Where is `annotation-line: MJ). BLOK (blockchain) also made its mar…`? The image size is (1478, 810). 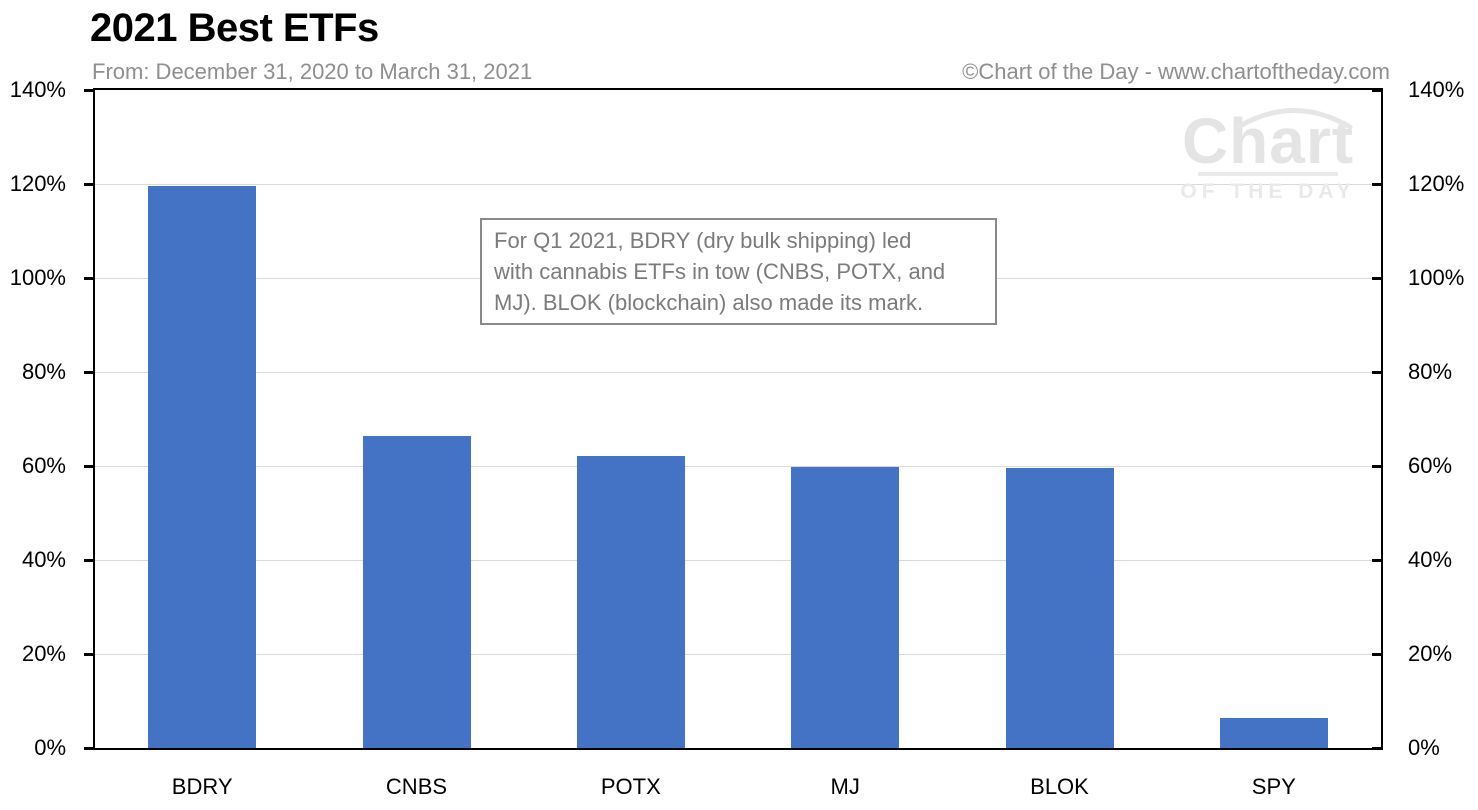 annotation-line: MJ). BLOK (blockchain) also made its mar… is located at coordinates (709, 302).